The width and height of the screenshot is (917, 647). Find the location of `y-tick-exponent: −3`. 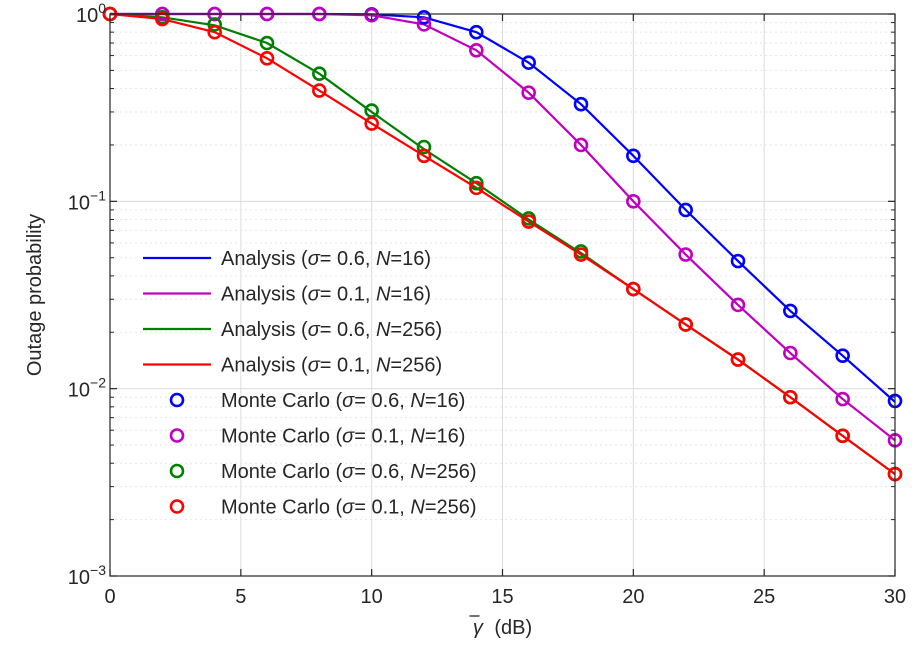

y-tick-exponent: −3 is located at coordinates (98, 570).